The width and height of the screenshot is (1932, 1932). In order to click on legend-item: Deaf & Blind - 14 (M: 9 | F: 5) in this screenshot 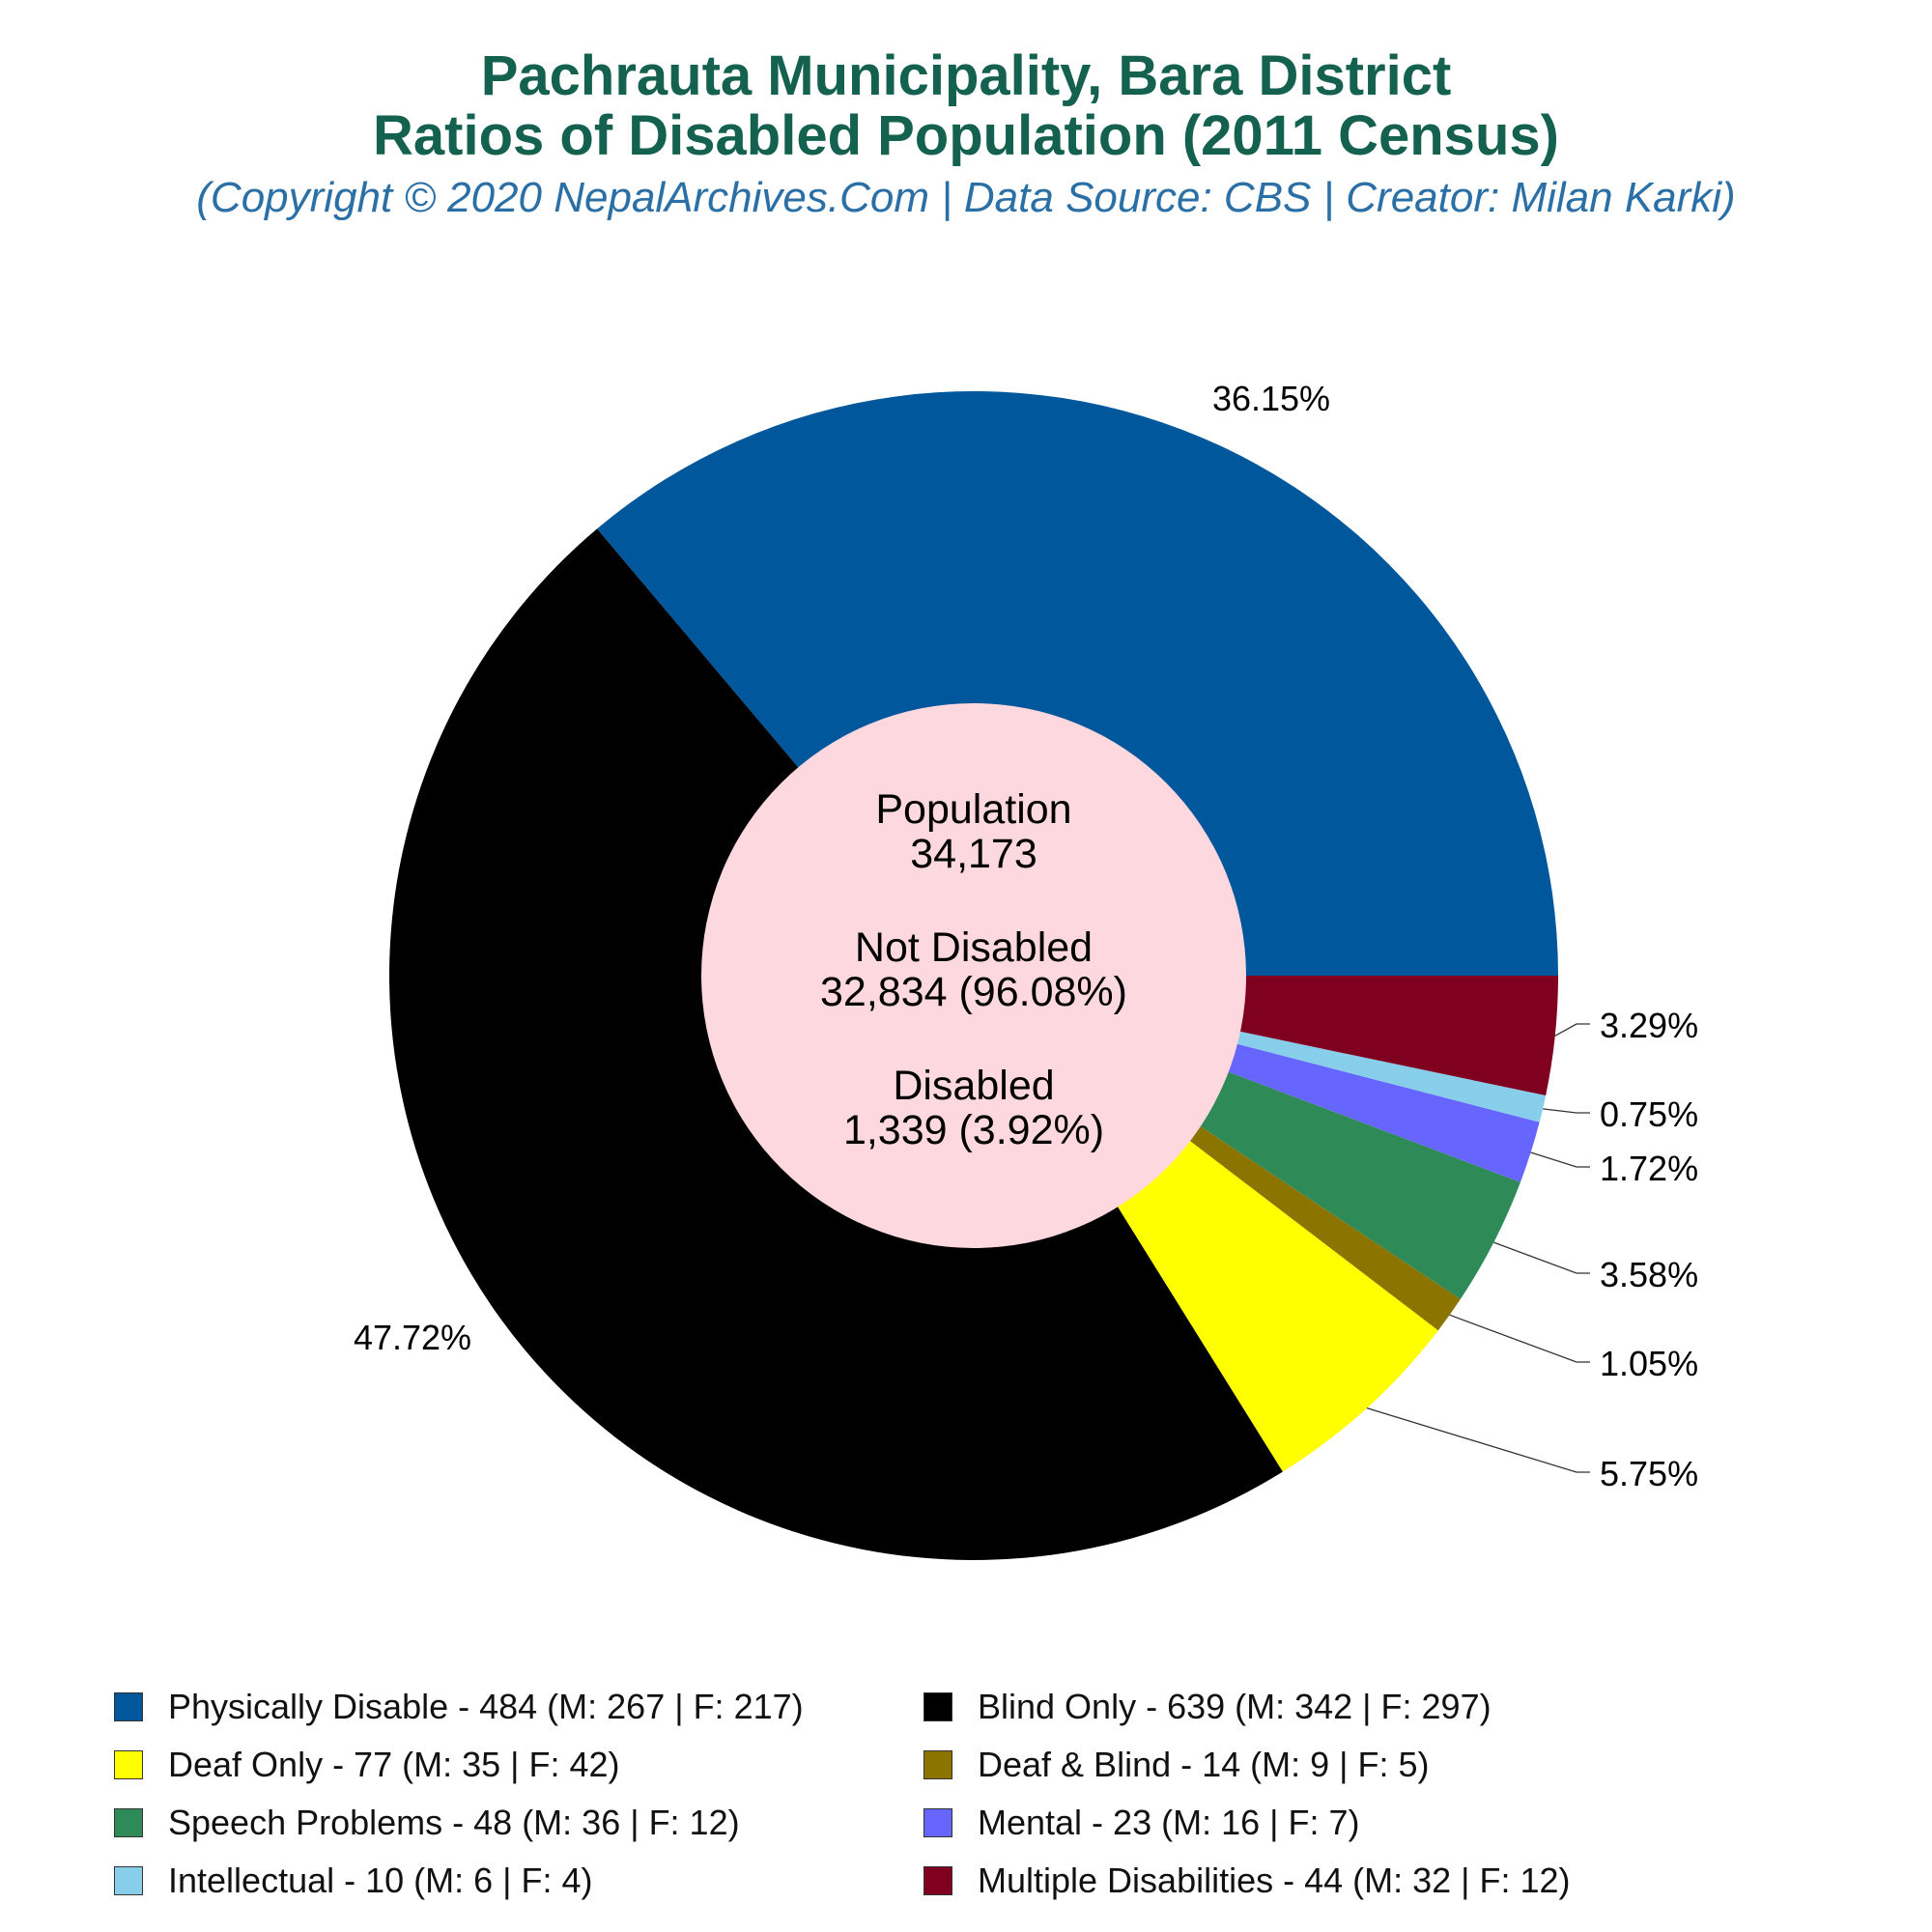, I will do `click(1176, 1765)`.